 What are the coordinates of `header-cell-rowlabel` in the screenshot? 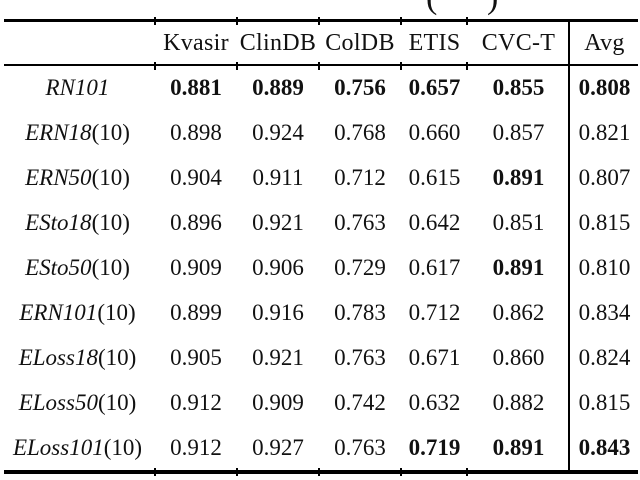 It's located at (77, 43).